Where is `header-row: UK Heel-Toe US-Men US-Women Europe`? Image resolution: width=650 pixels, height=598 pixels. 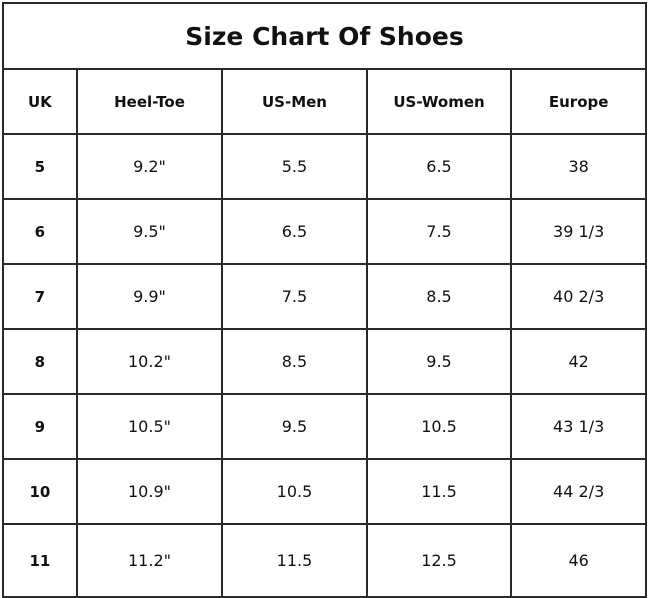
header-row: UK Heel-Toe US-Men US-Women Europe is located at coordinates (324, 101).